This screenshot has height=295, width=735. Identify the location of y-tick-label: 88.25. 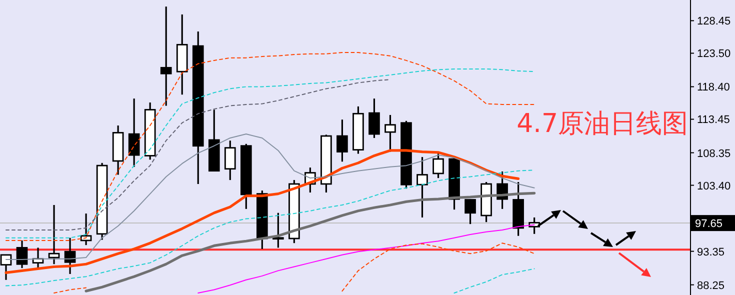
(711, 286).